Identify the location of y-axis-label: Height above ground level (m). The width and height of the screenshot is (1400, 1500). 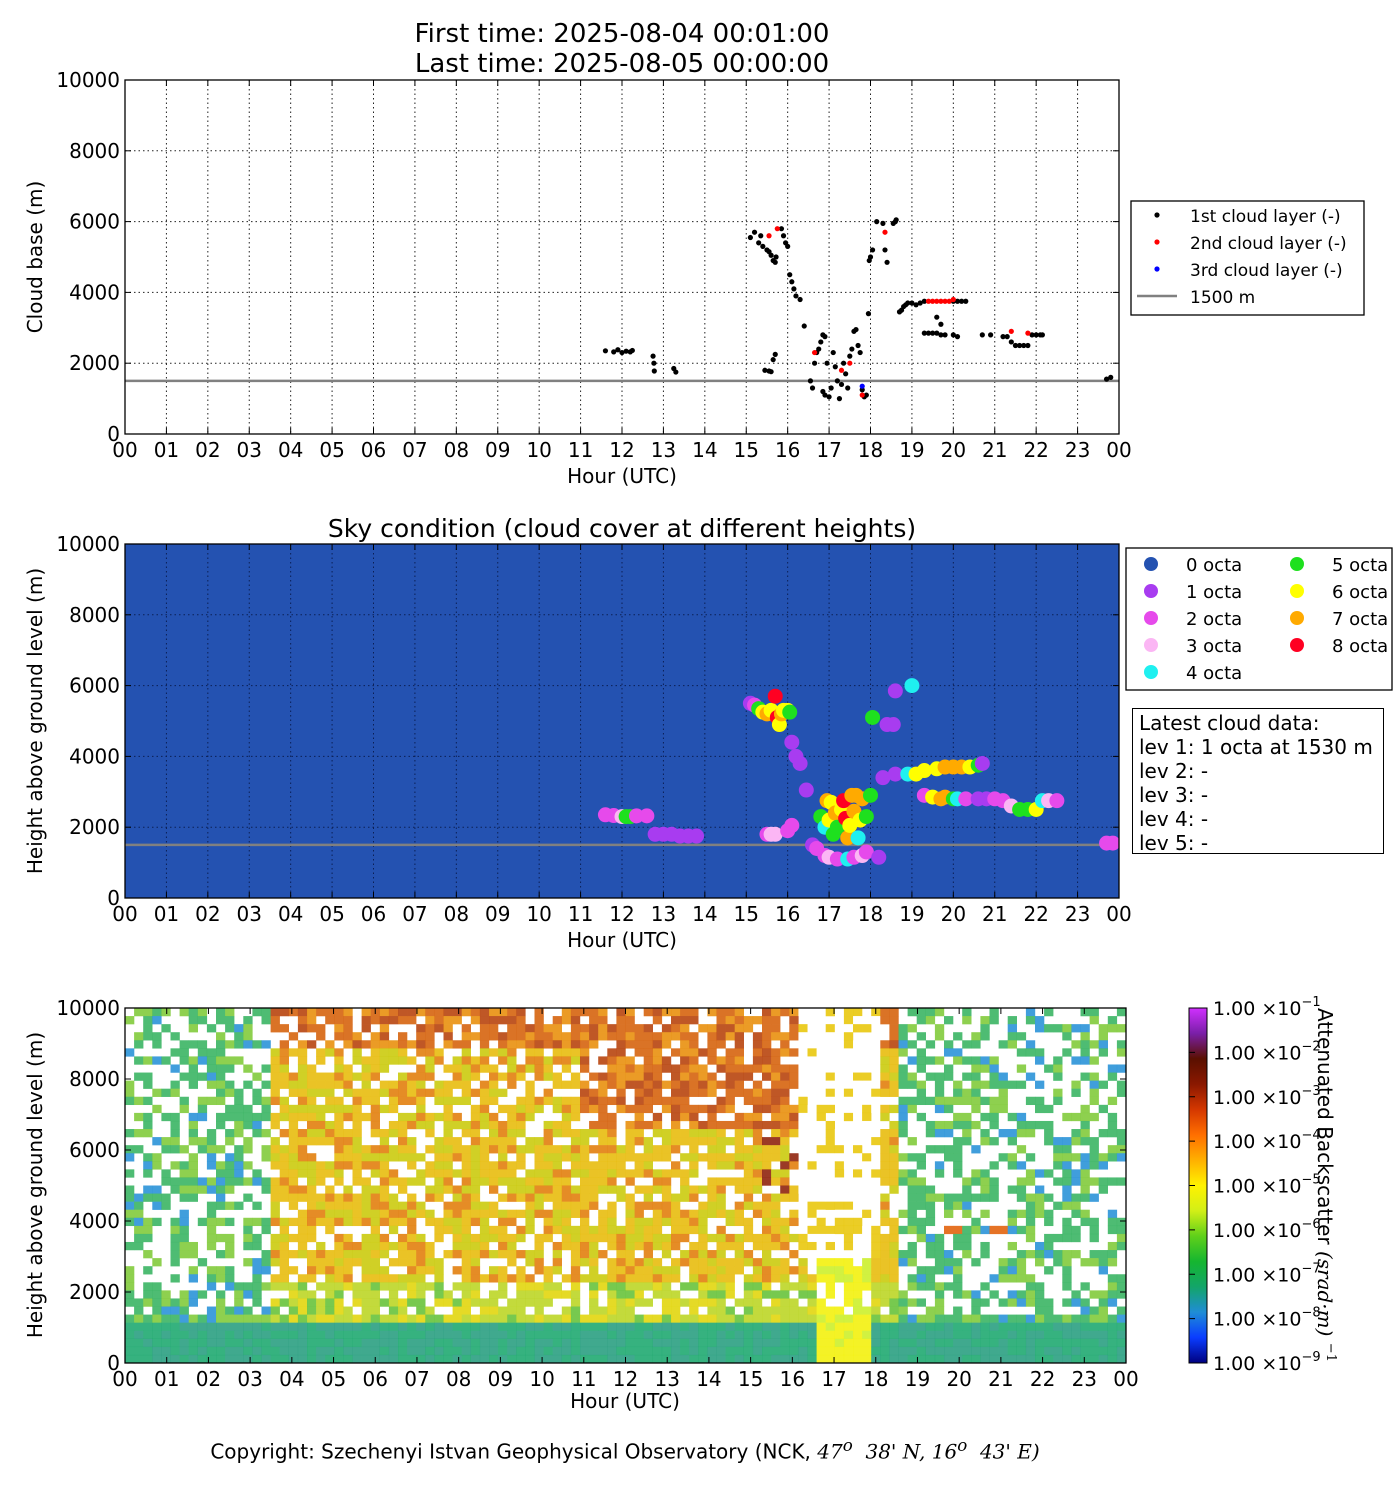
(35, 1185).